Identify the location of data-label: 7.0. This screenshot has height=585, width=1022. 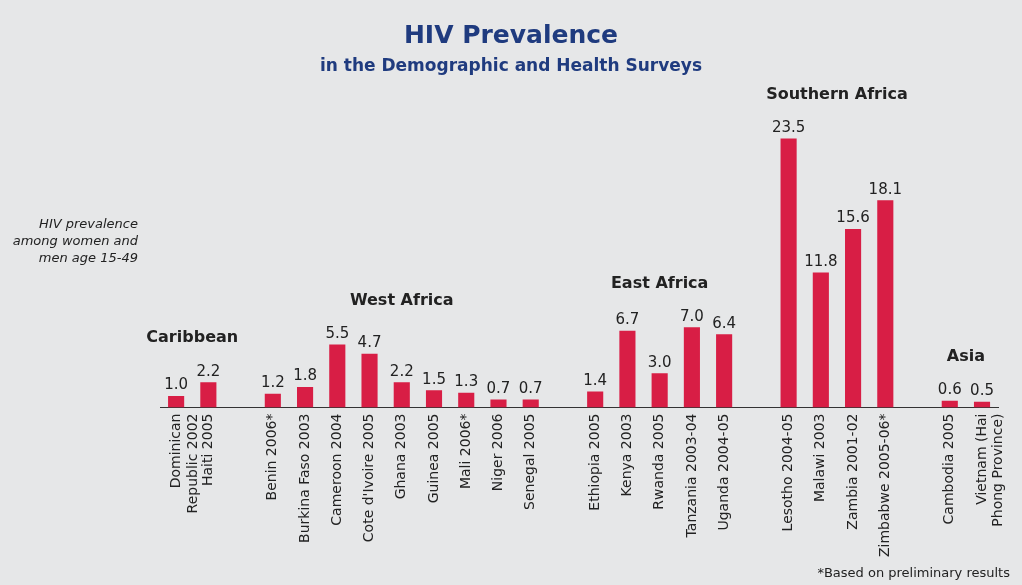
(691, 315).